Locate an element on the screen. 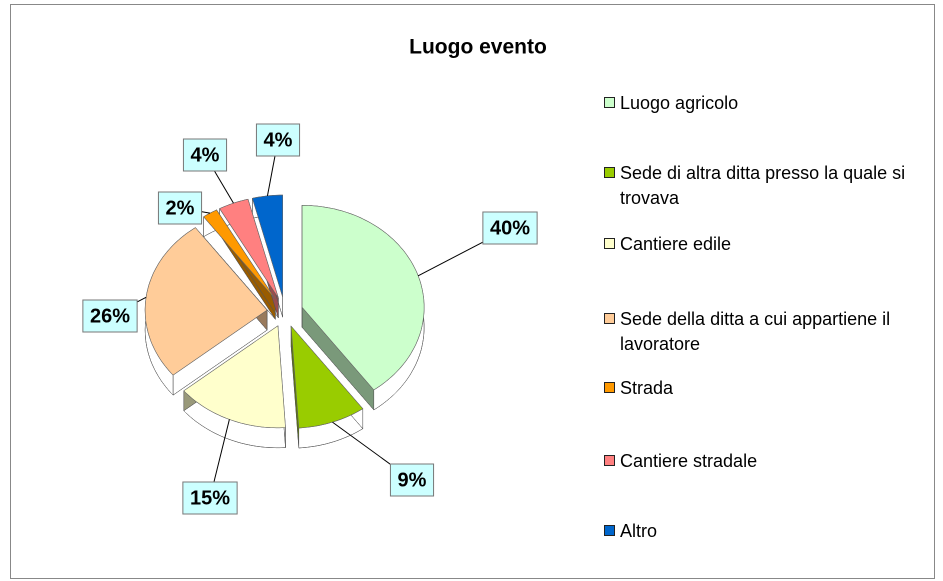 This screenshot has height=581, width=943. legend-item: Strada is located at coordinates (755, 388).